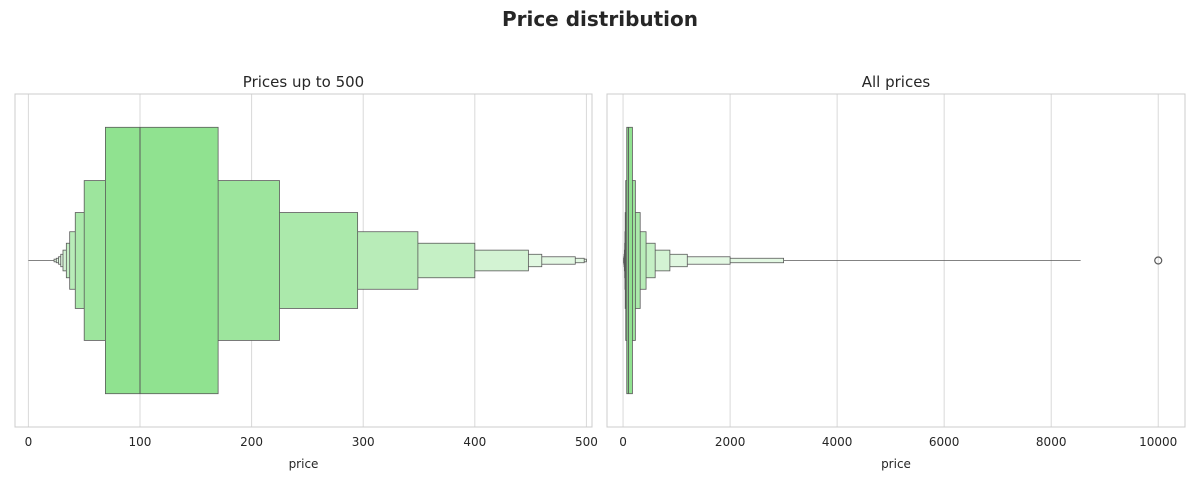 The image size is (1200, 500). Describe the element at coordinates (474, 442) in the screenshot. I see `left-x-tick-label: 400` at that location.